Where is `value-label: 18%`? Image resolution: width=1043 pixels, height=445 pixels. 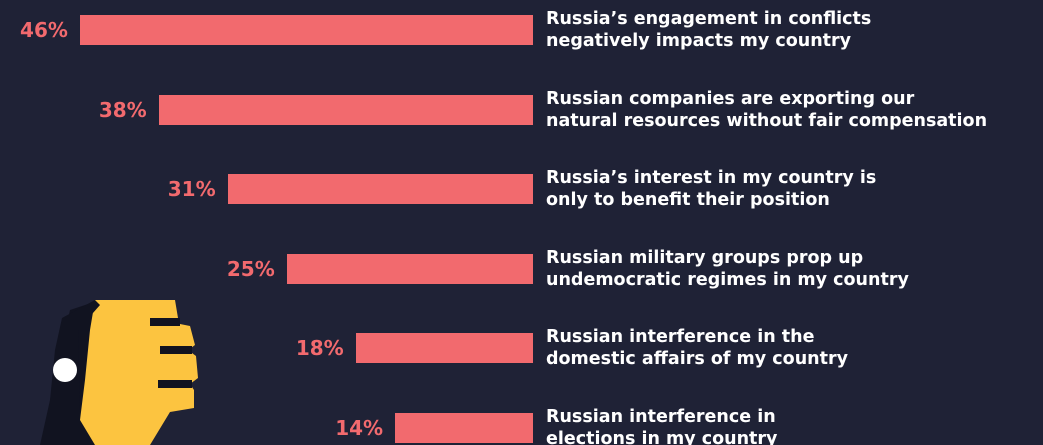
value-label: 18% is located at coordinates (319, 348).